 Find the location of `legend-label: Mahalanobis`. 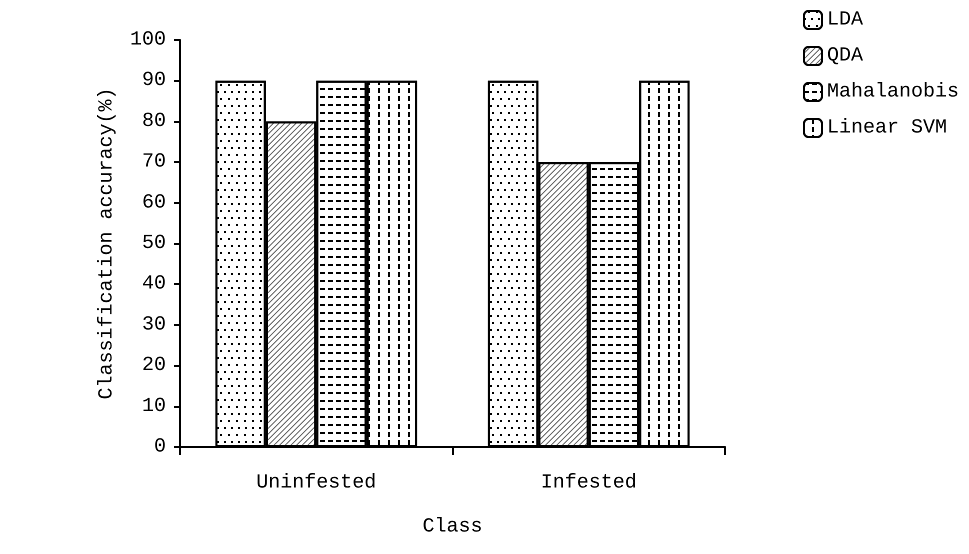

legend-label: Mahalanobis is located at coordinates (893, 92).